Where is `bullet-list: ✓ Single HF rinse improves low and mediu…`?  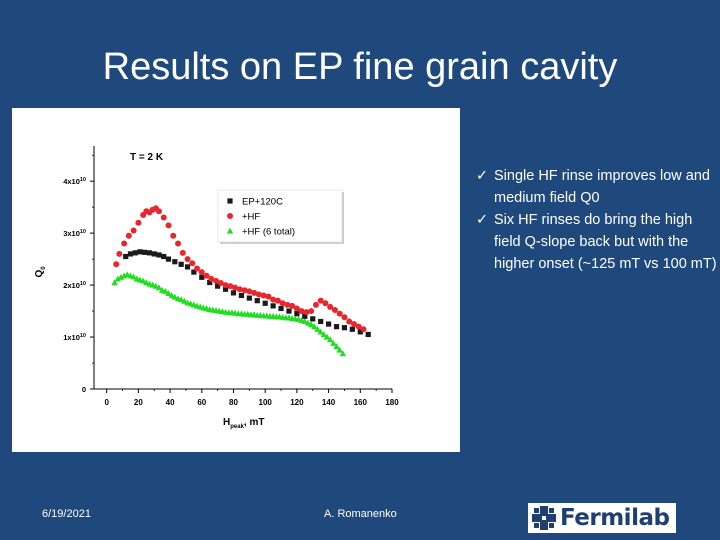
bullet-list: ✓ Single HF rinse improves low and mediu… is located at coordinates (597, 220).